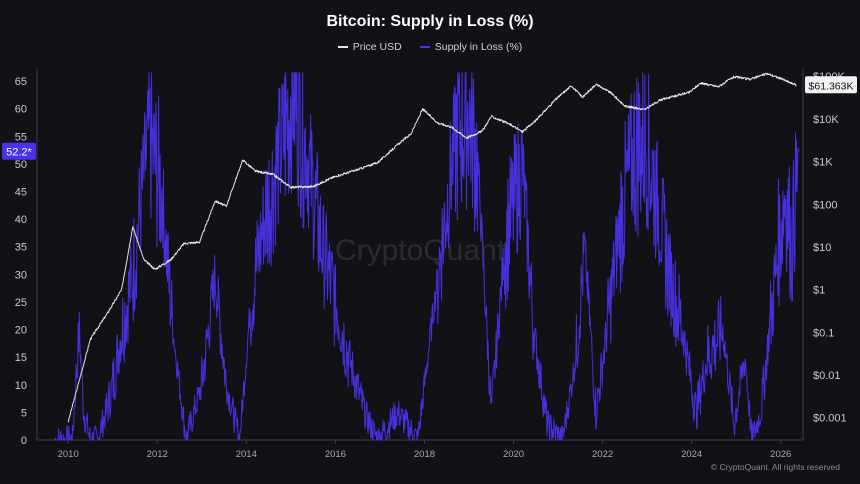 The height and width of the screenshot is (484, 860). Describe the element at coordinates (827, 376) in the screenshot. I see `y-right-tick-label: $0.01` at that location.